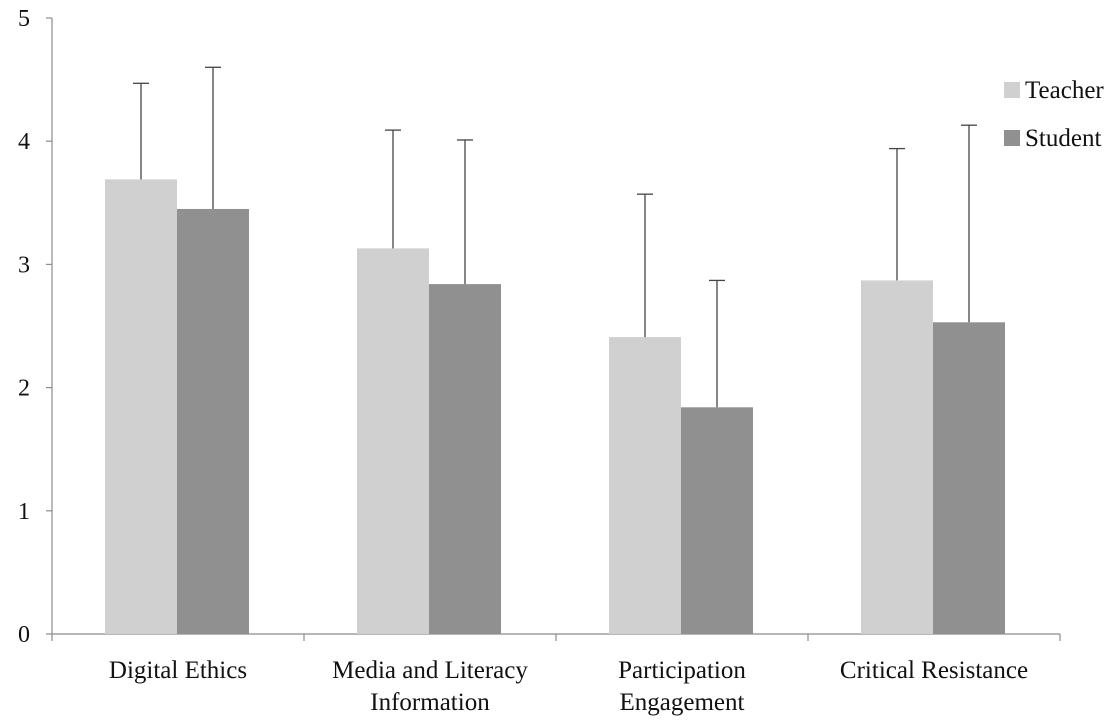  What do you see at coordinates (682, 670) in the screenshot?
I see `category-label: Participation` at bounding box center [682, 670].